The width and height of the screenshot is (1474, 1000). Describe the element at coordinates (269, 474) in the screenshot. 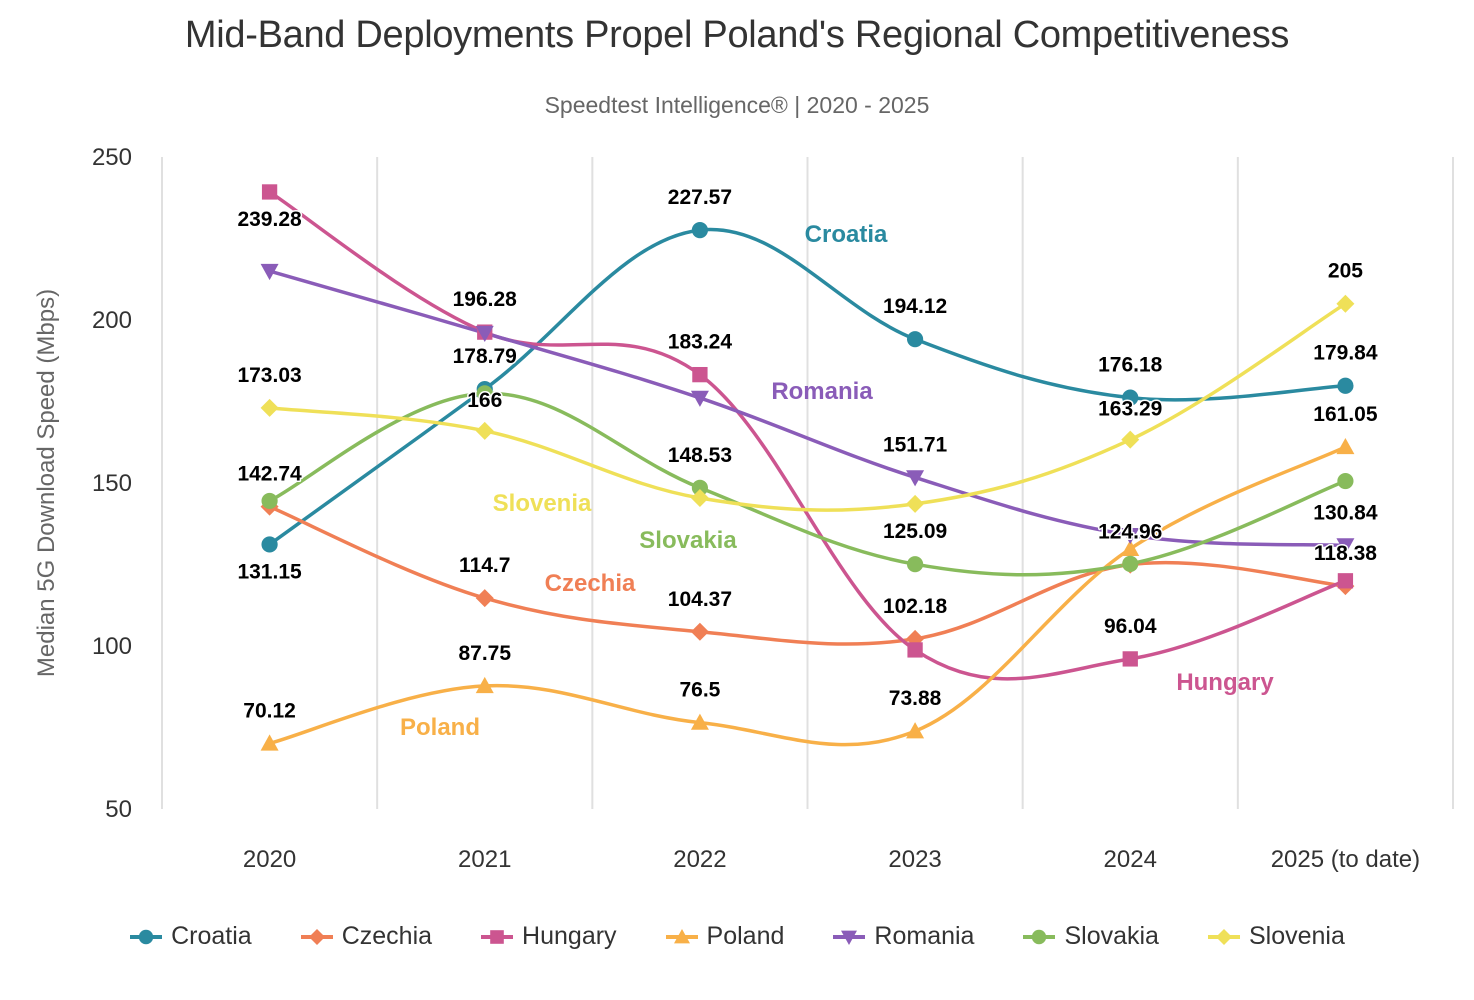

I see `data-label-czechia: 142.74` at that location.